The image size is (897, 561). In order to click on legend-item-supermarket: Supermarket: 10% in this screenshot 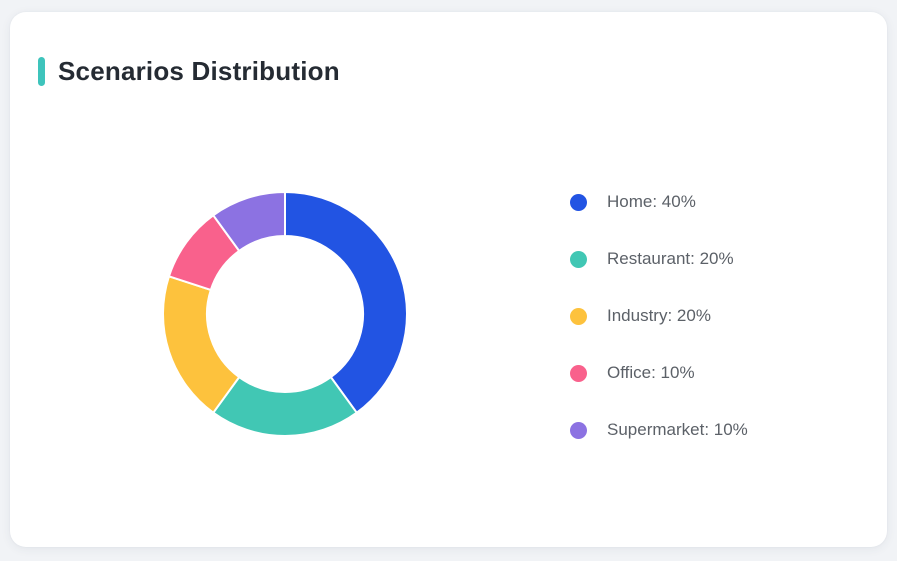, I will do `click(659, 430)`.